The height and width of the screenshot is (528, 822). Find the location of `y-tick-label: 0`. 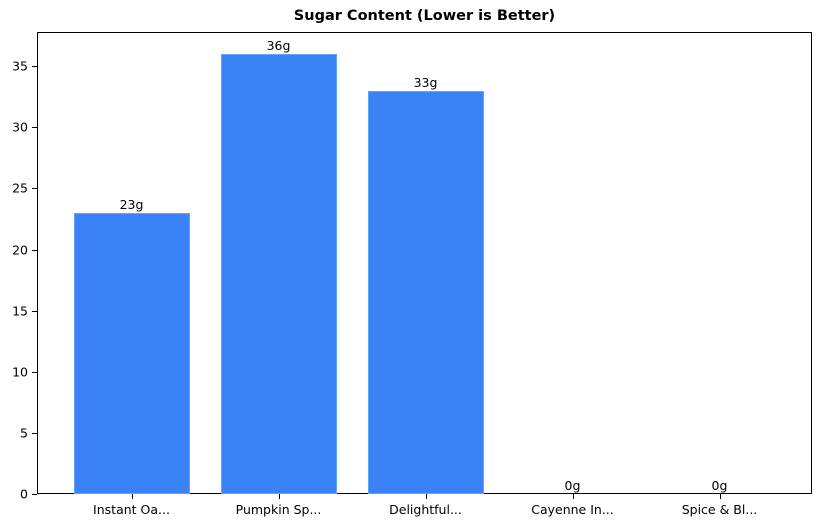

y-tick-label: 0 is located at coordinates (24, 494).